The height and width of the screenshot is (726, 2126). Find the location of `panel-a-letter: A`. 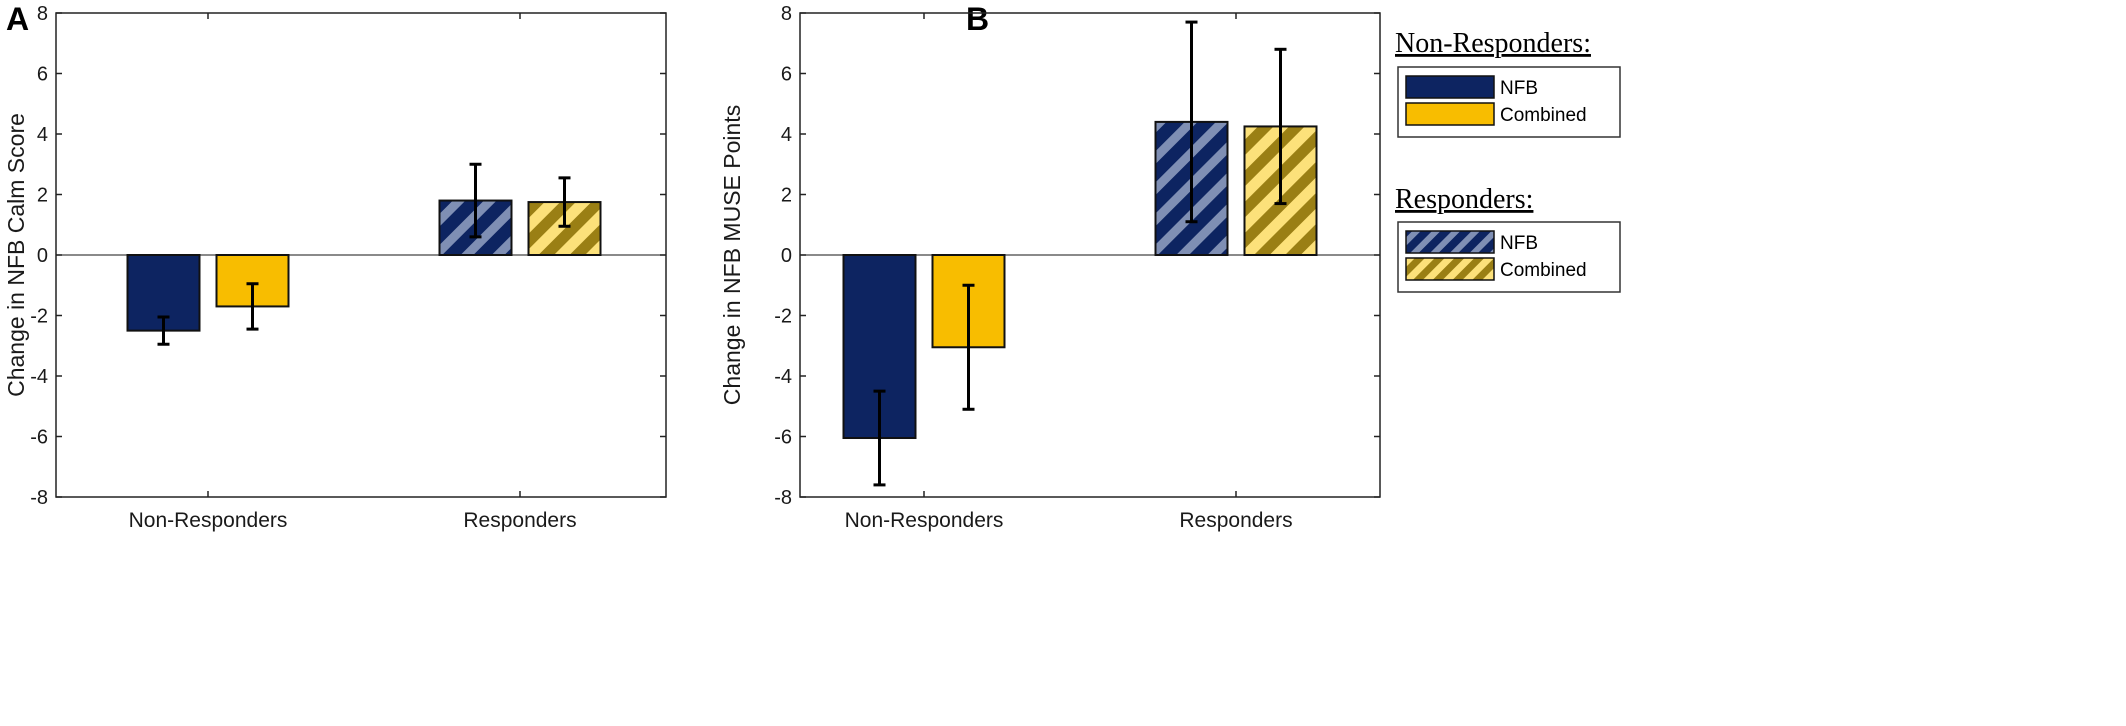

panel-a-letter: A is located at coordinates (17, 19).